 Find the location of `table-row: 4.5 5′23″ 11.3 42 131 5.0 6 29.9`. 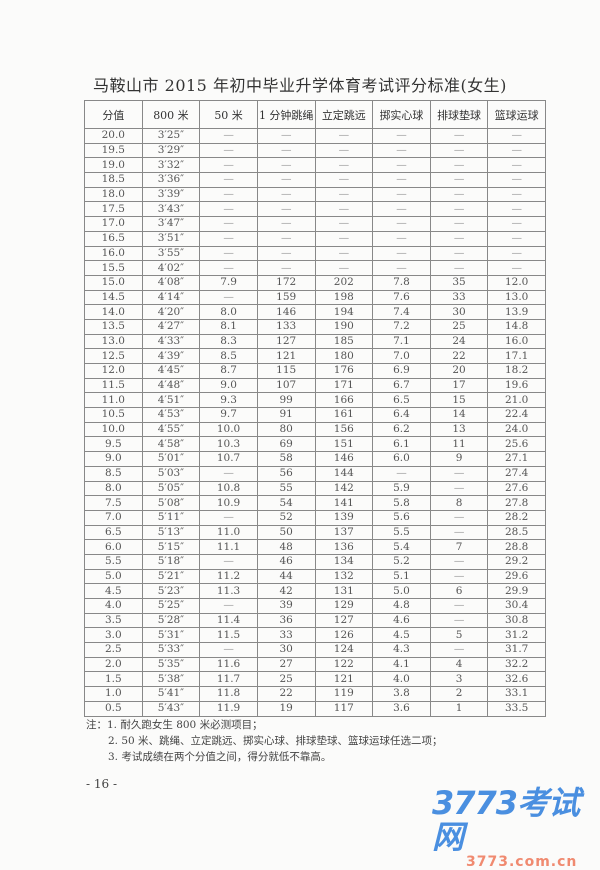

table-row: 4.5 5′23″ 11.3 42 131 5.0 6 29.9 is located at coordinates (315, 591).